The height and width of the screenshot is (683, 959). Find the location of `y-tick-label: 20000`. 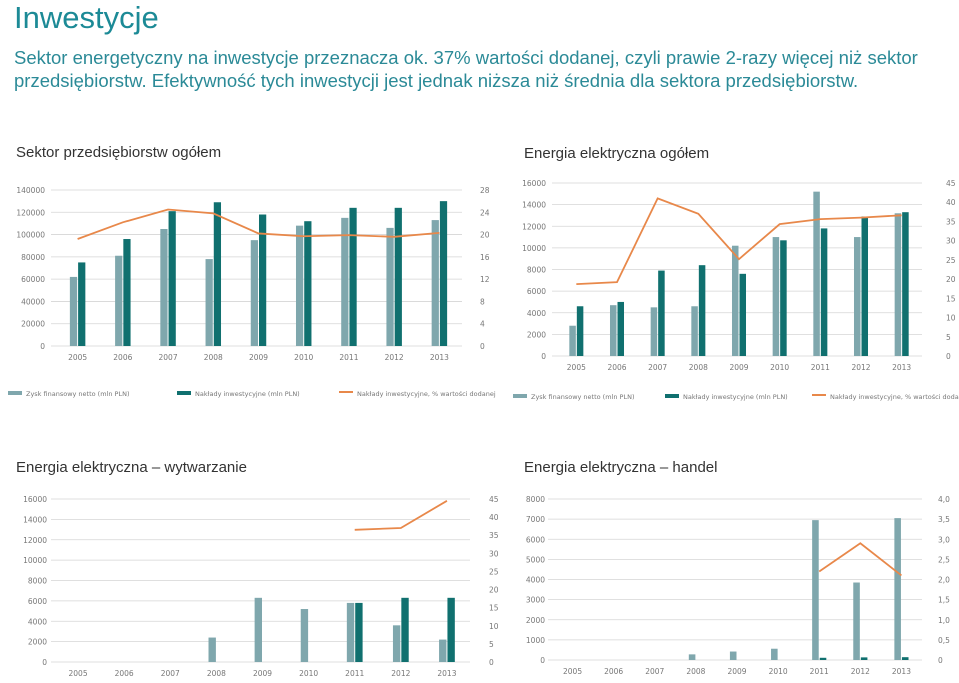

y-tick-label: 20000 is located at coordinates (33, 324).